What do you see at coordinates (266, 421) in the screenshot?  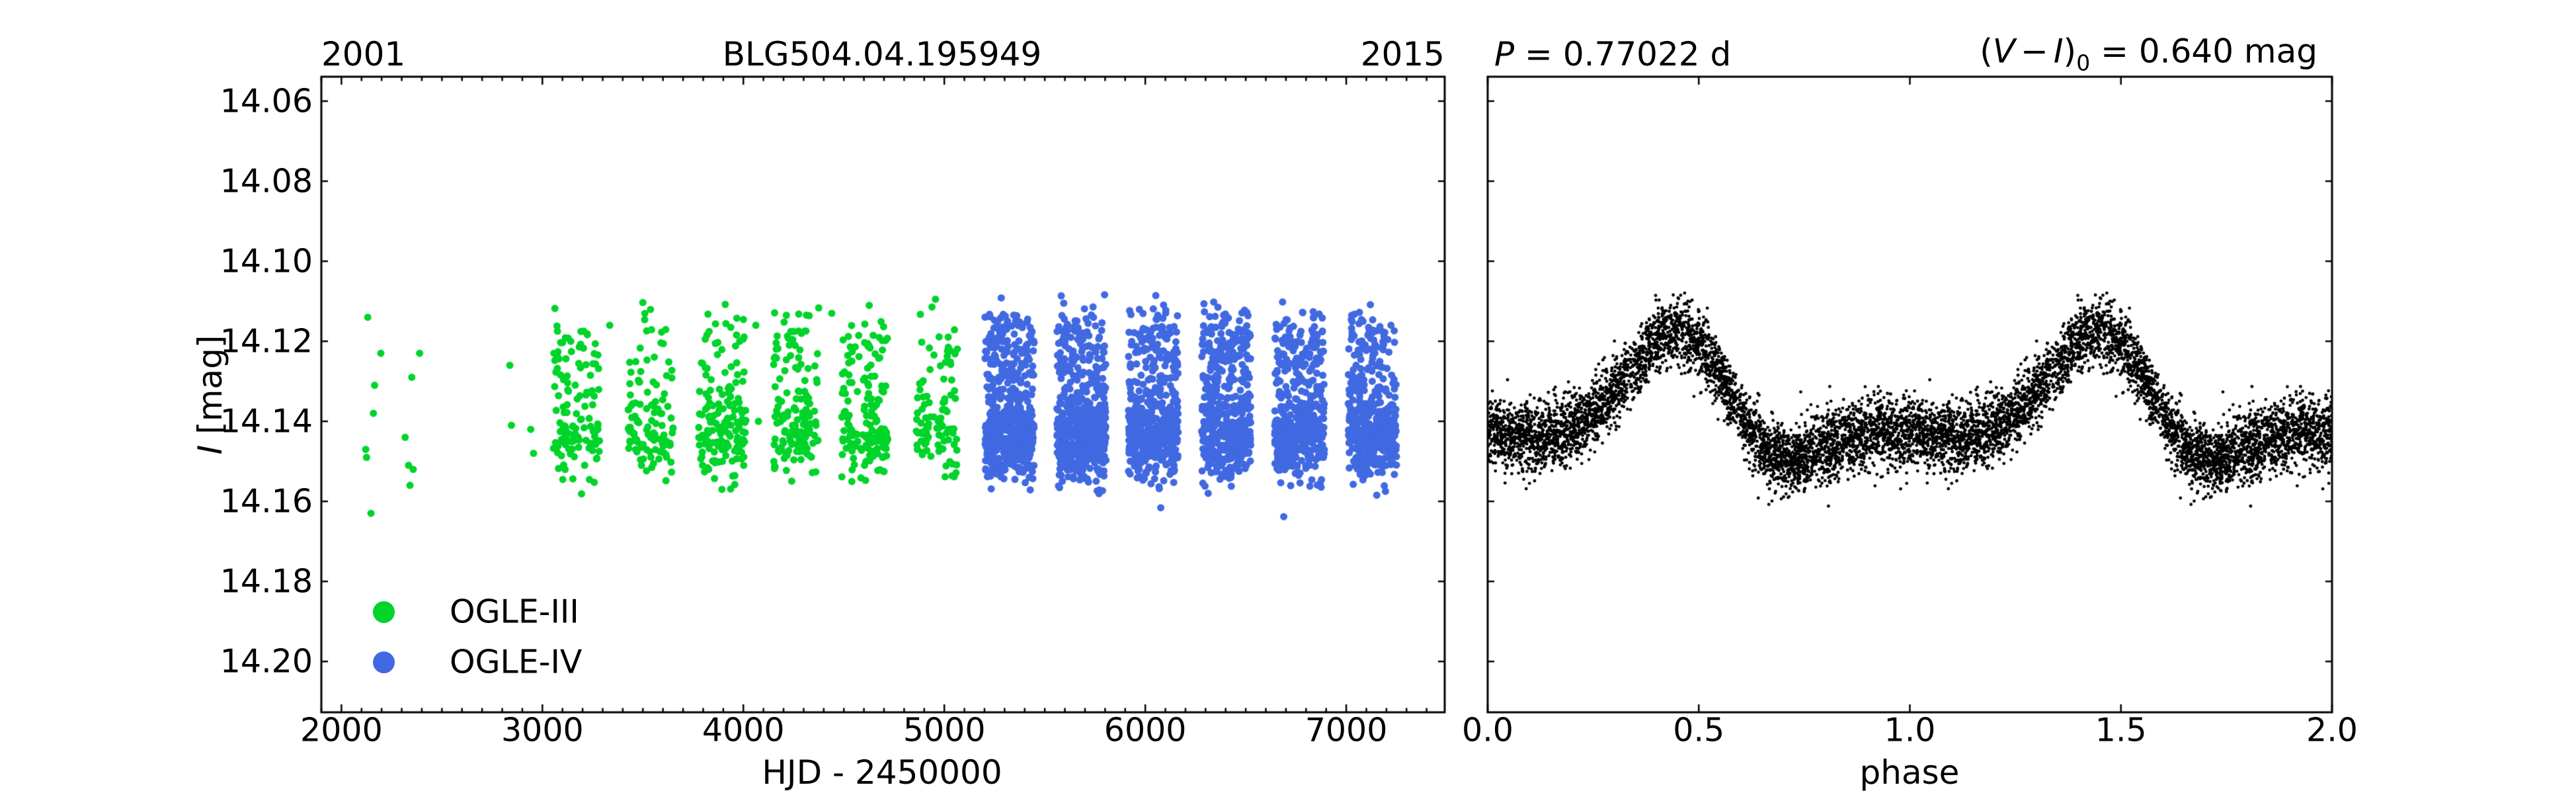 I see `y-tick-label: 14.14` at bounding box center [266, 421].